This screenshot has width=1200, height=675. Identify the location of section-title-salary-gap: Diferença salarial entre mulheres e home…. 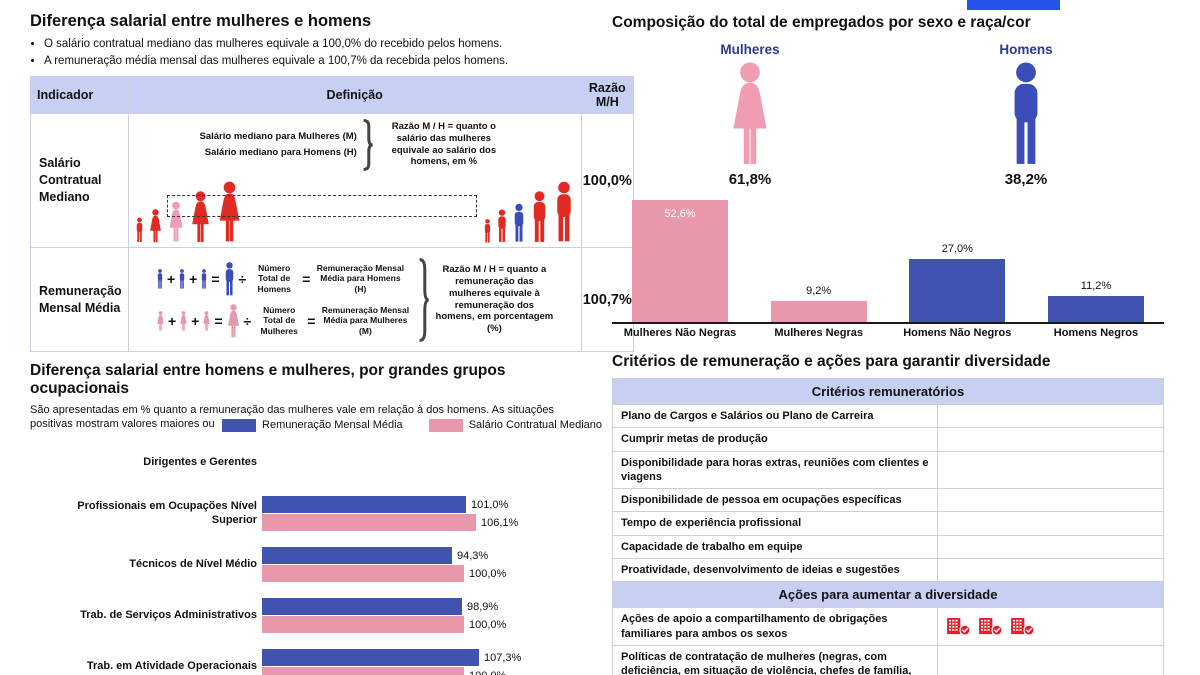
(201, 21).